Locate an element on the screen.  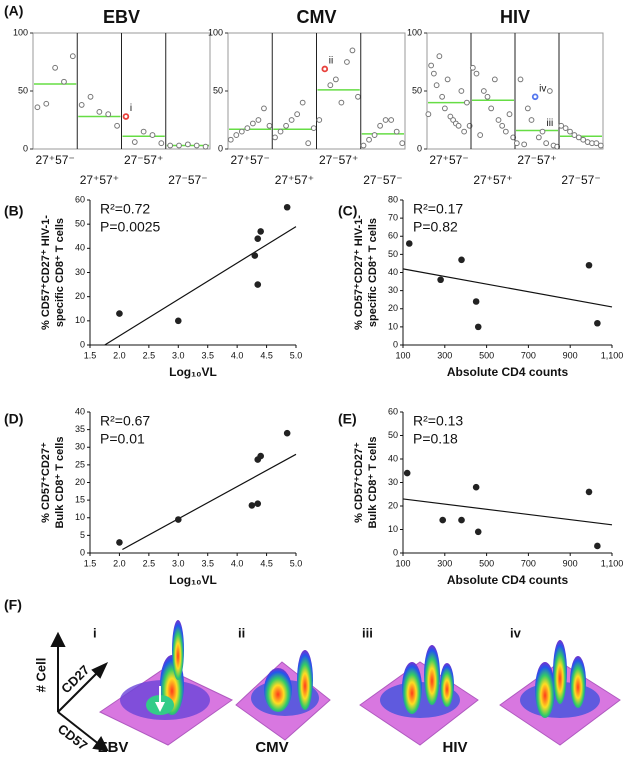
surface-label: i is located at coordinates (95, 632).